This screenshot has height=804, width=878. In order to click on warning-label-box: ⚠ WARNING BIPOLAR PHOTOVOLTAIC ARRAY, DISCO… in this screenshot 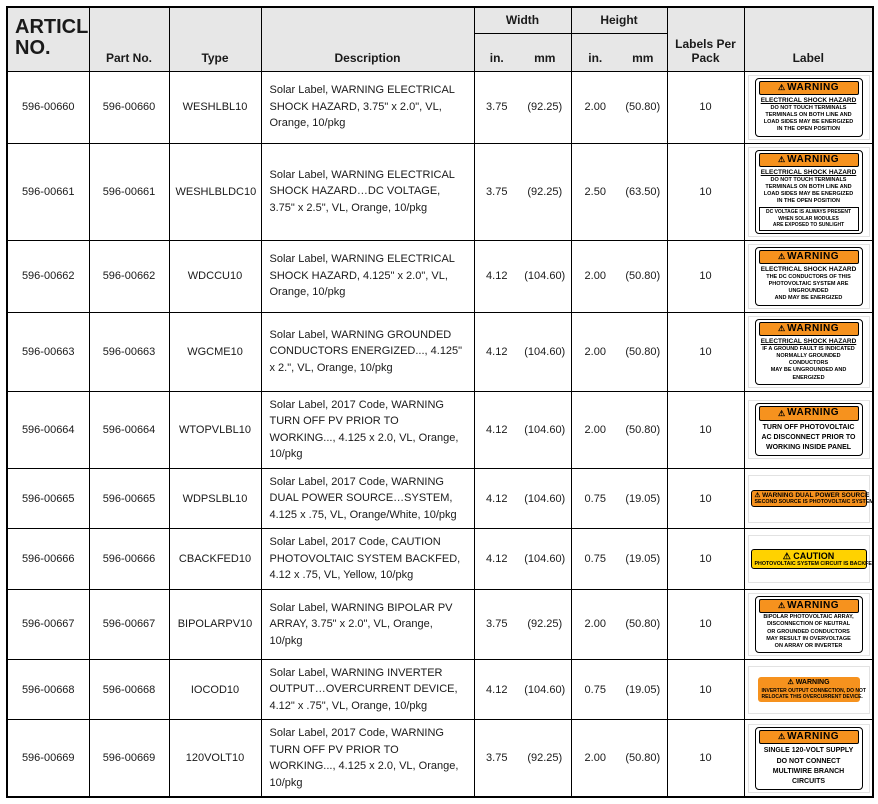, I will do `click(808, 624)`.